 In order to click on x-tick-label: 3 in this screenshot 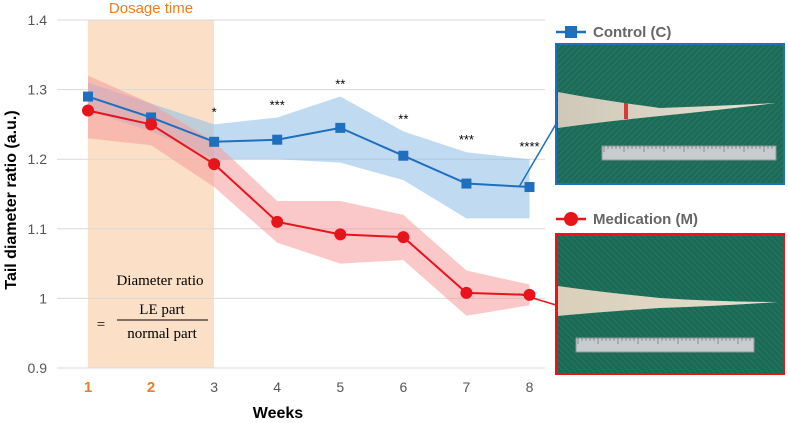, I will do `click(214, 387)`.